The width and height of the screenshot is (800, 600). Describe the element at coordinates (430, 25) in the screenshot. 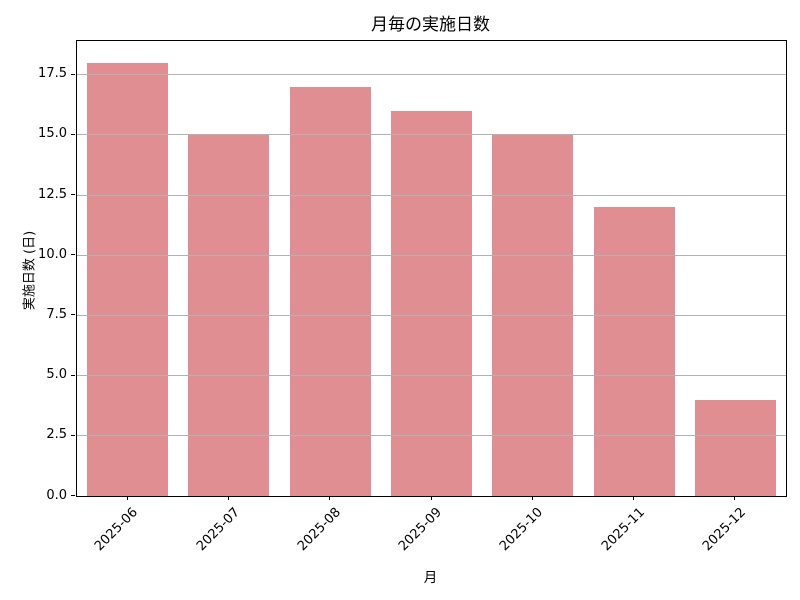

I see `chart-title: 月毎の実施日数` at that location.